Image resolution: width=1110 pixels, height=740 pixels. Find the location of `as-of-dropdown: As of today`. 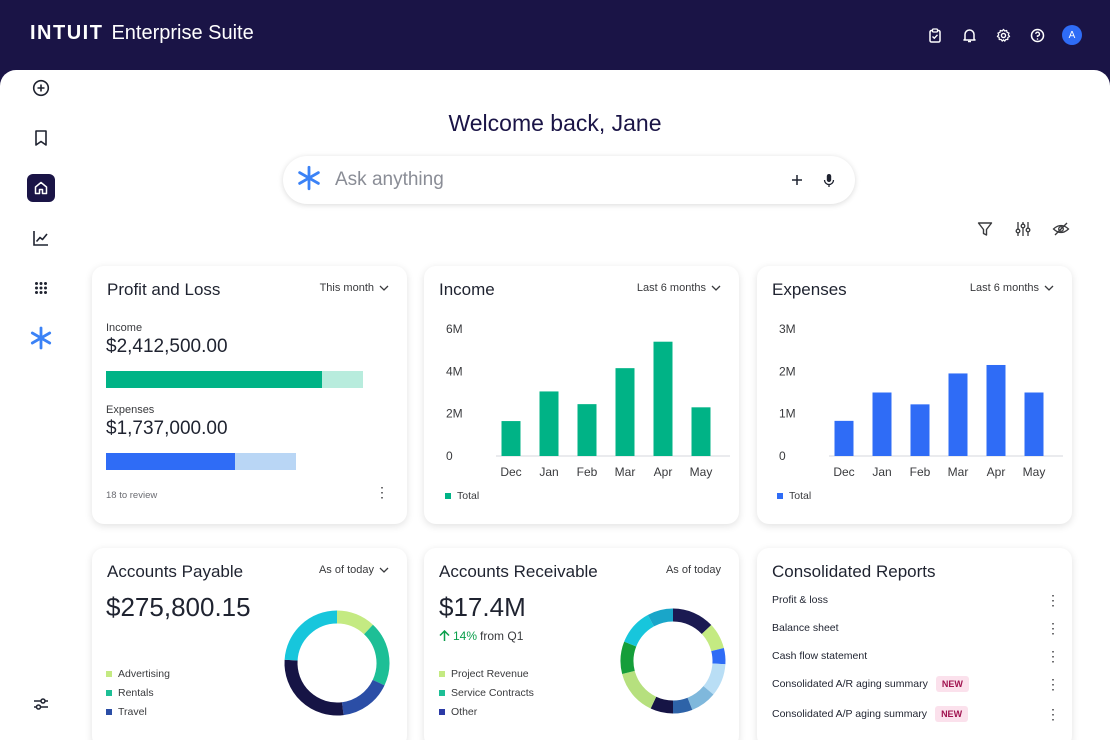

as-of-dropdown: As of today is located at coordinates (354, 570).